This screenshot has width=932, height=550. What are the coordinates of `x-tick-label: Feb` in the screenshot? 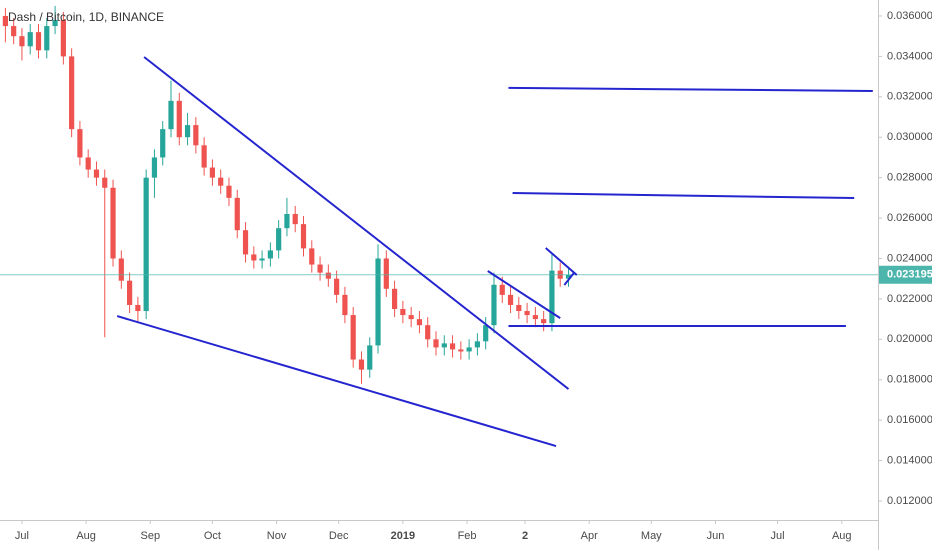 It's located at (467, 536).